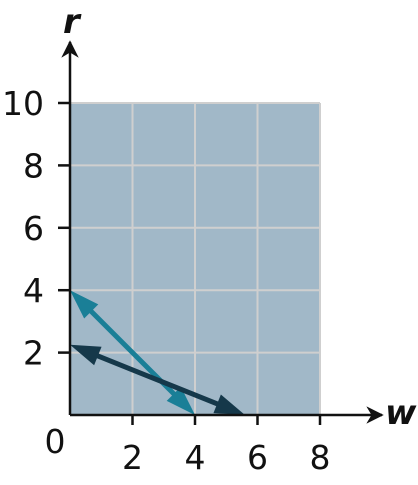  What do you see at coordinates (257, 457) in the screenshot?
I see `x-tick-label: 6` at bounding box center [257, 457].